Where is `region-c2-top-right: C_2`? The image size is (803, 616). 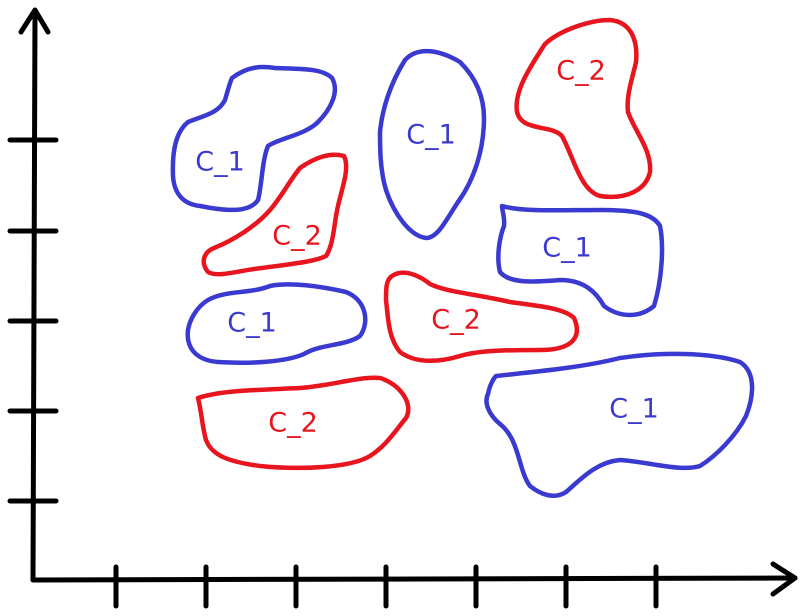 region-c2-top-right: C_2 is located at coordinates (583, 108).